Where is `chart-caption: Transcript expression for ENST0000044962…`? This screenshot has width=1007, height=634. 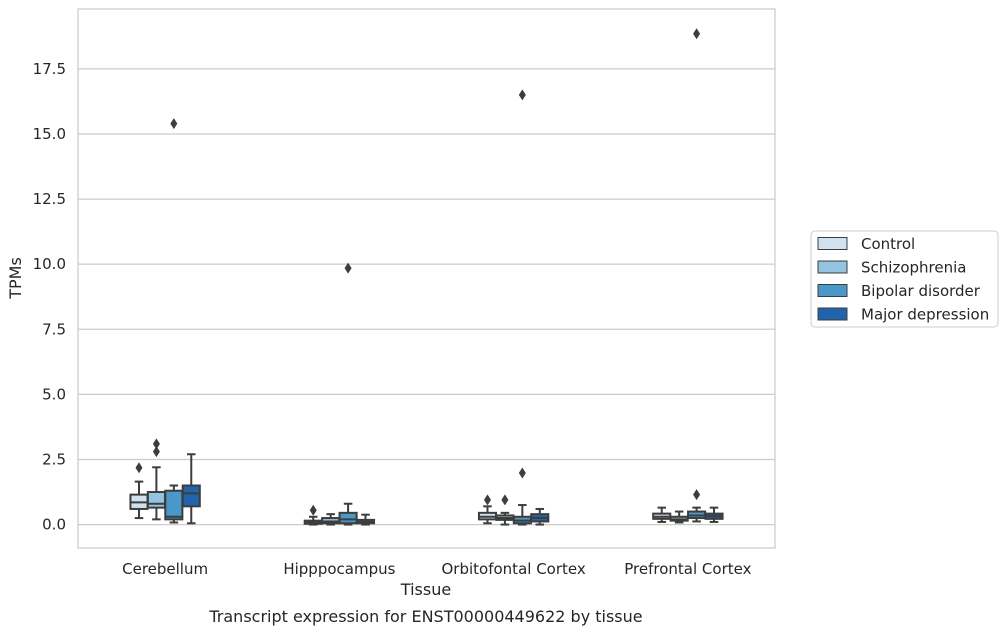
chart-caption: Transcript expression for ENST0000044962… is located at coordinates (425, 616).